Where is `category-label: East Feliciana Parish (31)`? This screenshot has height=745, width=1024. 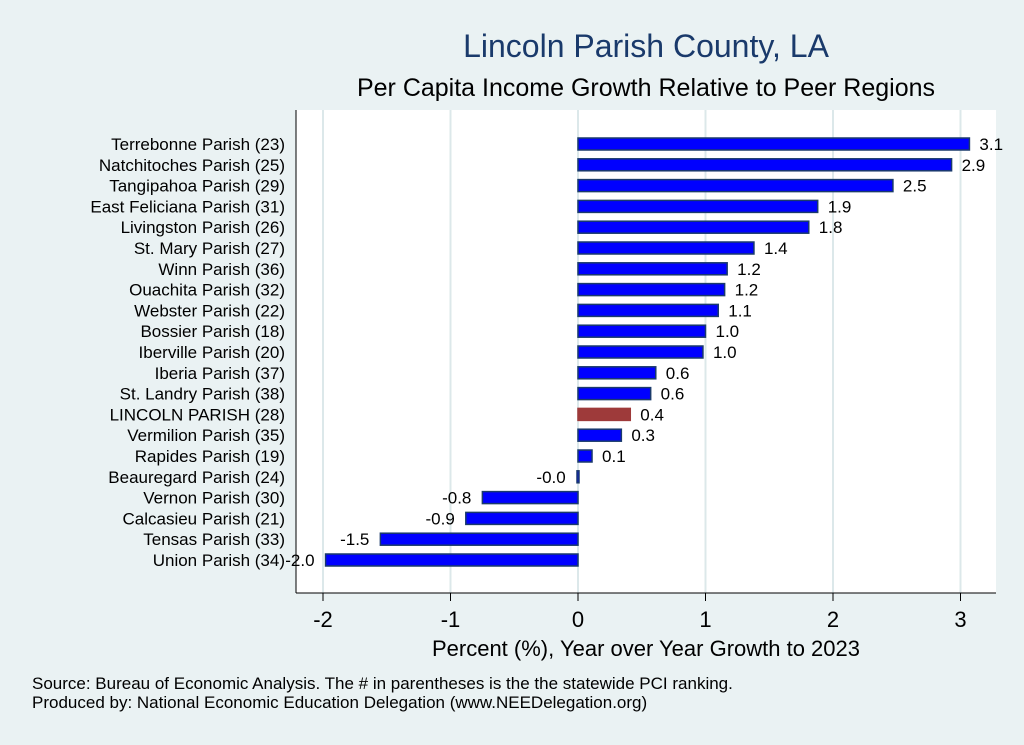 category-label: East Feliciana Parish (31) is located at coordinates (187, 206).